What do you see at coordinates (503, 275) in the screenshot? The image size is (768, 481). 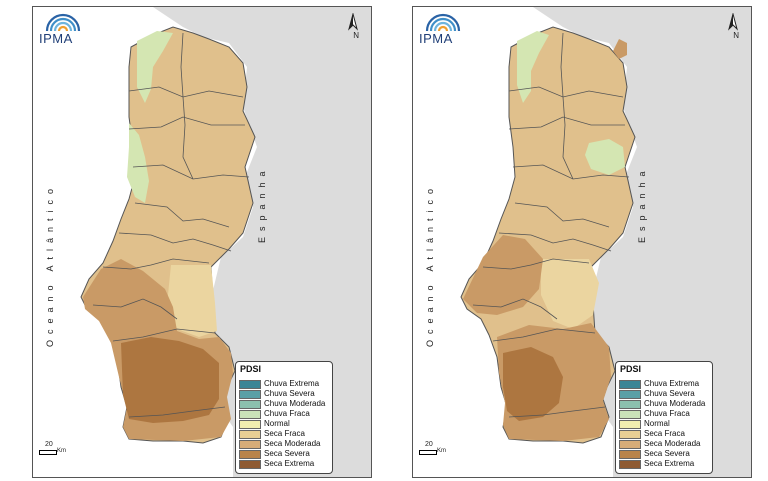 I see `moderate-drought-zone-west` at bounding box center [503, 275].